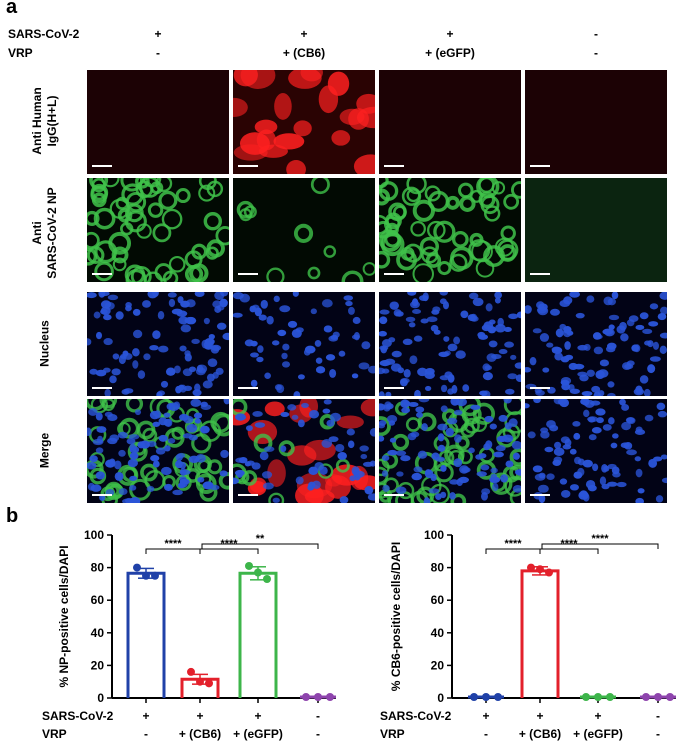 The image size is (685, 744). Describe the element at coordinates (596, 230) in the screenshot. I see `micrograph-r2-c4` at that location.